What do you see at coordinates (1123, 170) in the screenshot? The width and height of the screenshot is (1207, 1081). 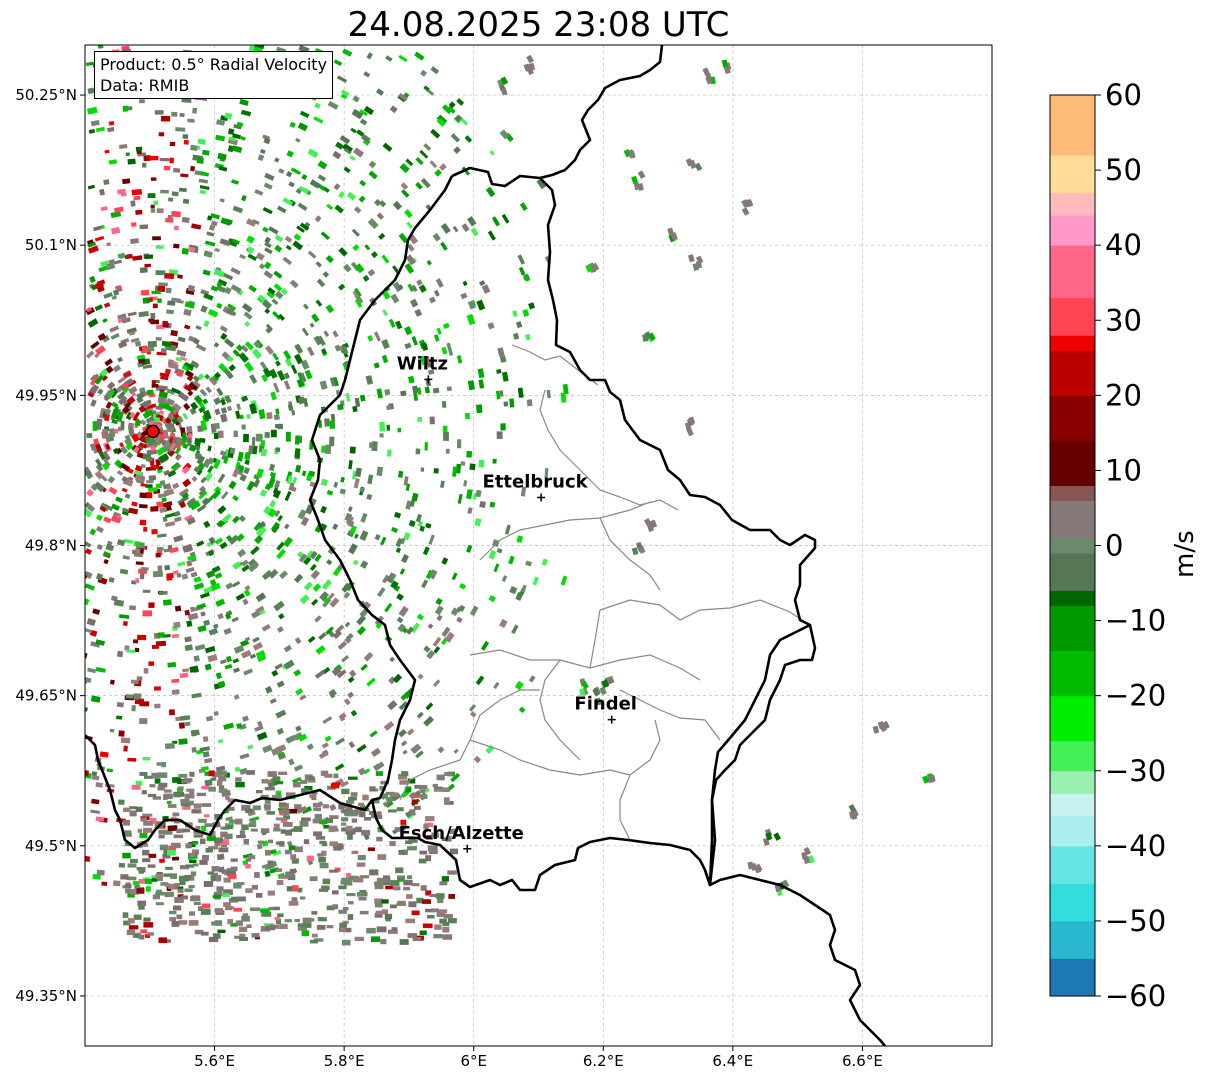 I see `colorbar-tick-label: 50` at bounding box center [1123, 170].